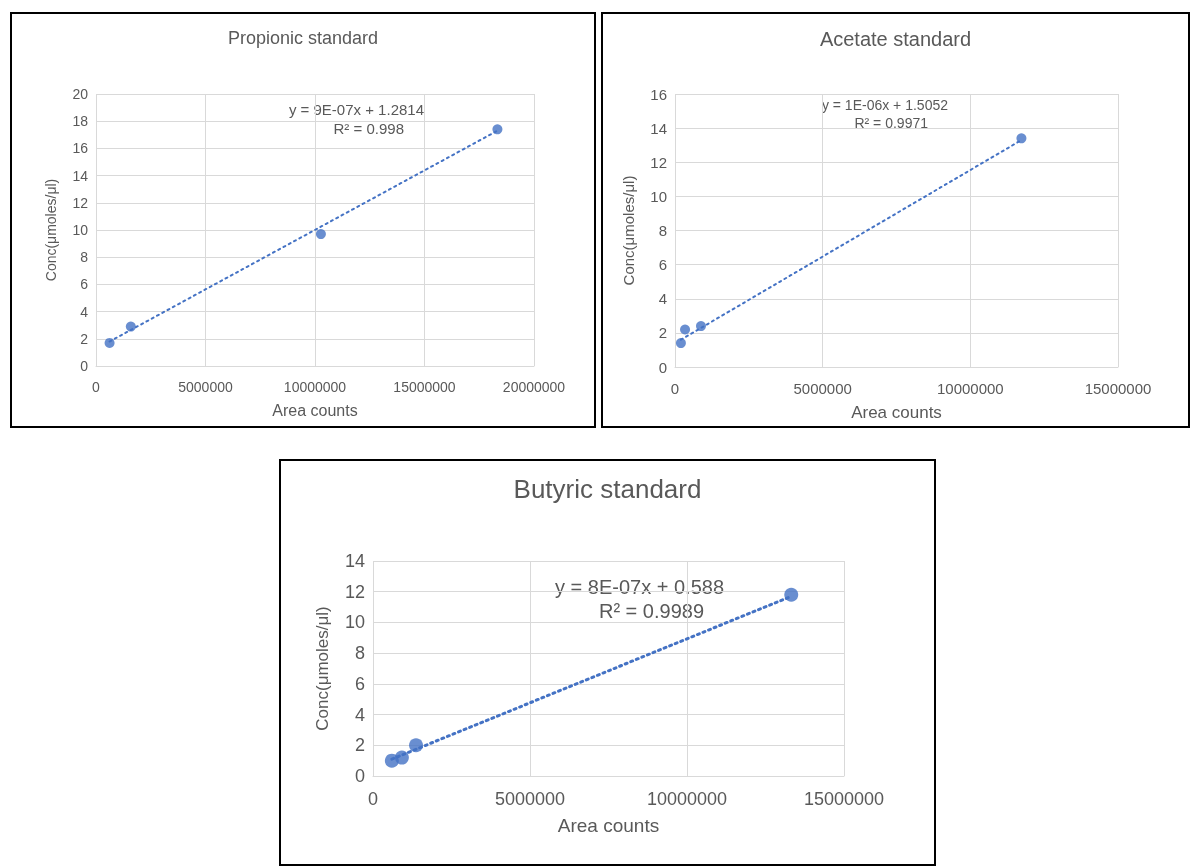  What do you see at coordinates (891, 123) in the screenshot?
I see `annotation: R² = 0.9971` at bounding box center [891, 123].